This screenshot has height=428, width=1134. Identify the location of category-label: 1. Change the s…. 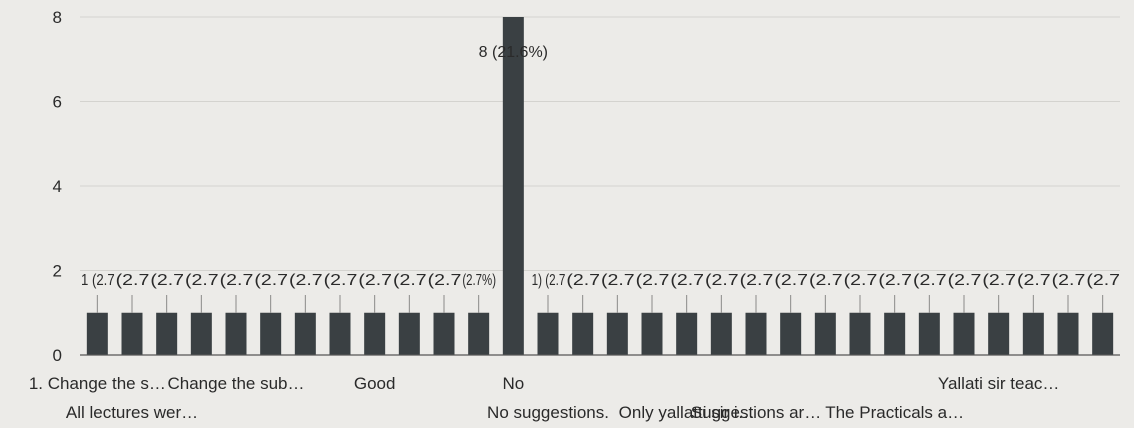
(97, 383).